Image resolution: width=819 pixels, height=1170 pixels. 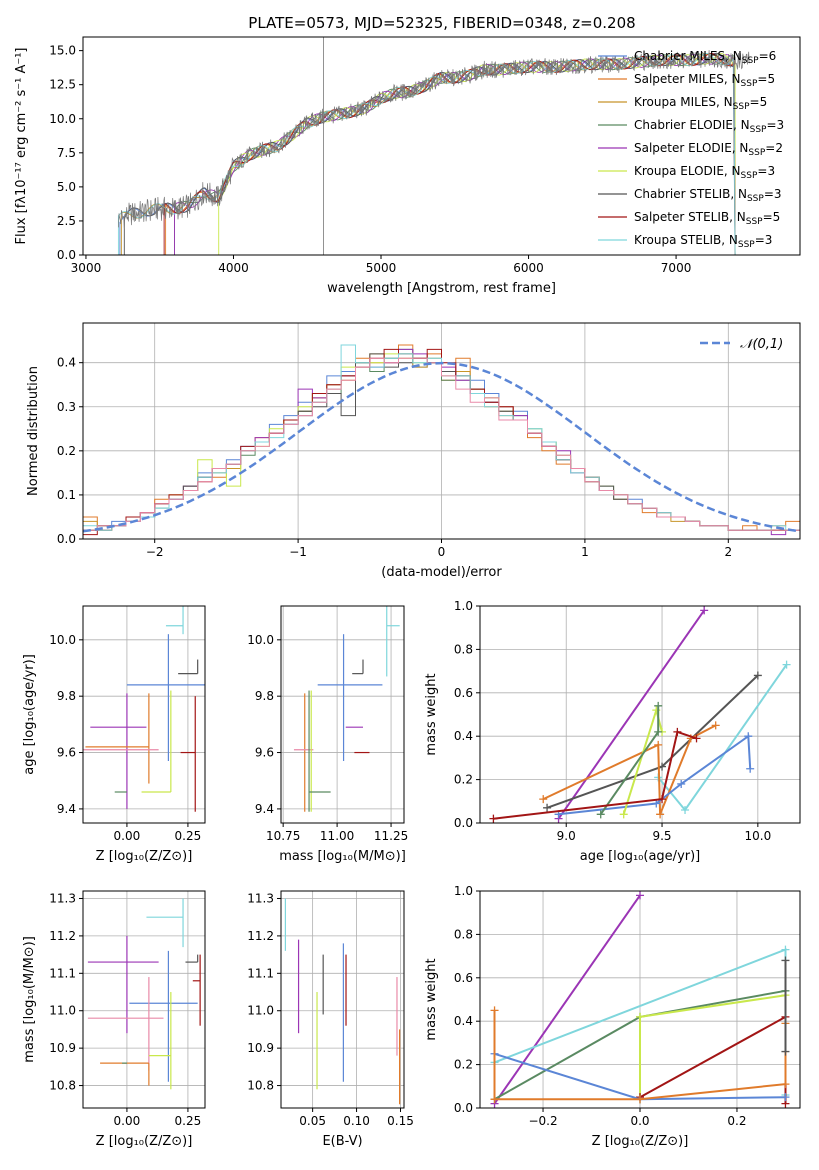 What do you see at coordinates (144, 856) in the screenshot?
I see `age_vs_Z-xlabel: Z [log₁₀(Z/Z⊙)]` at bounding box center [144, 856].